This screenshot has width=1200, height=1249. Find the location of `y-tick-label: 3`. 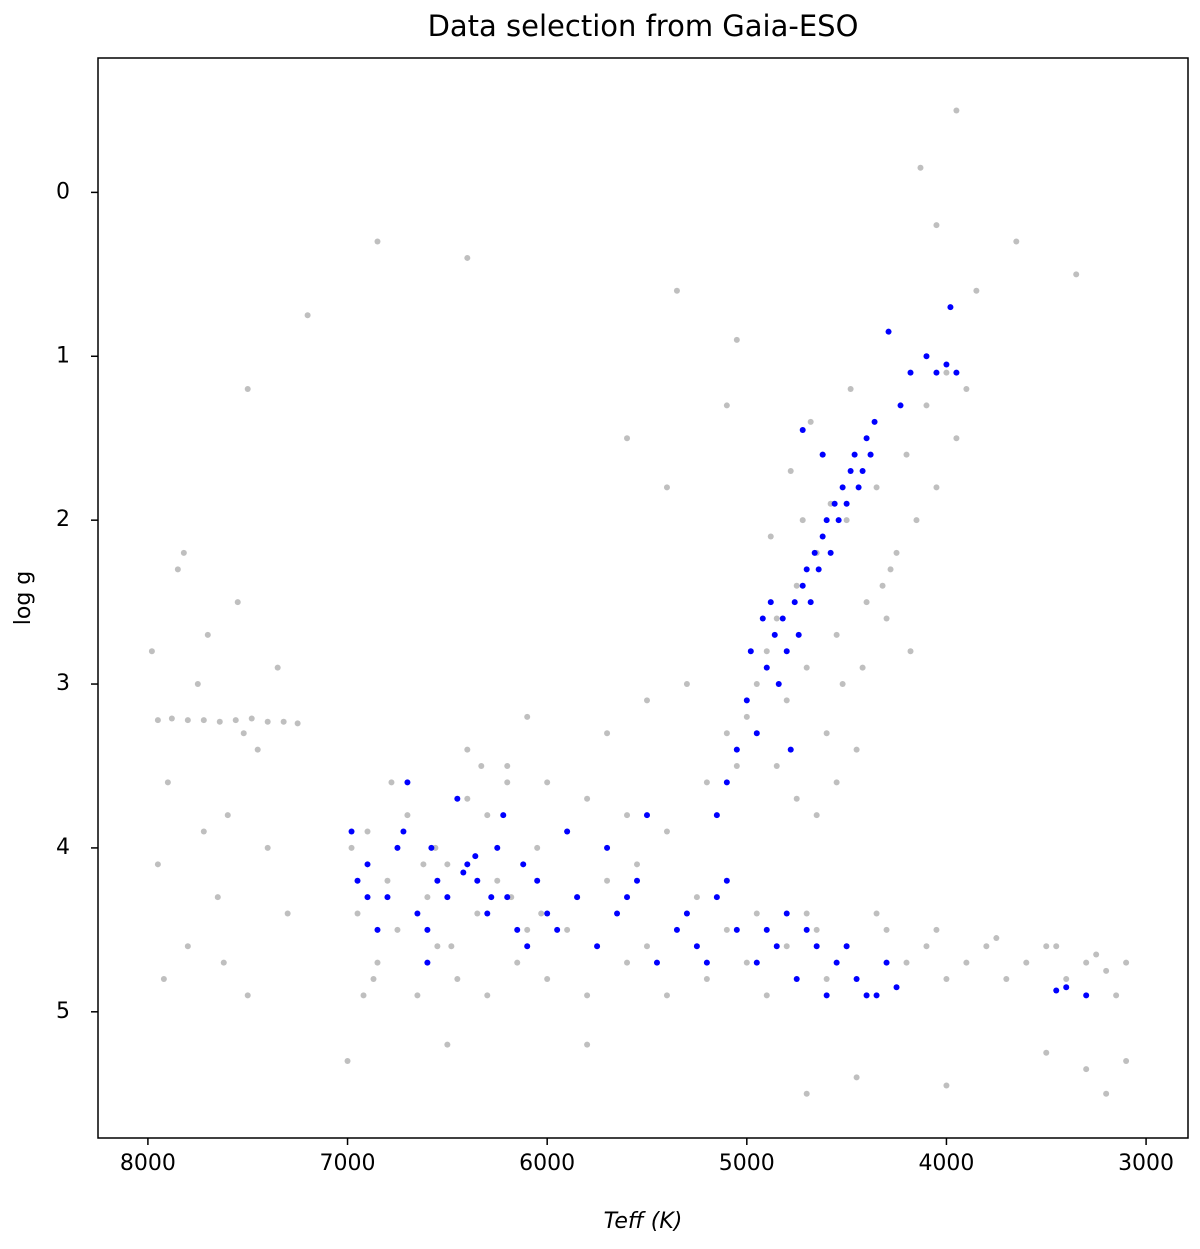

y-tick-label: 3 is located at coordinates (63, 683).